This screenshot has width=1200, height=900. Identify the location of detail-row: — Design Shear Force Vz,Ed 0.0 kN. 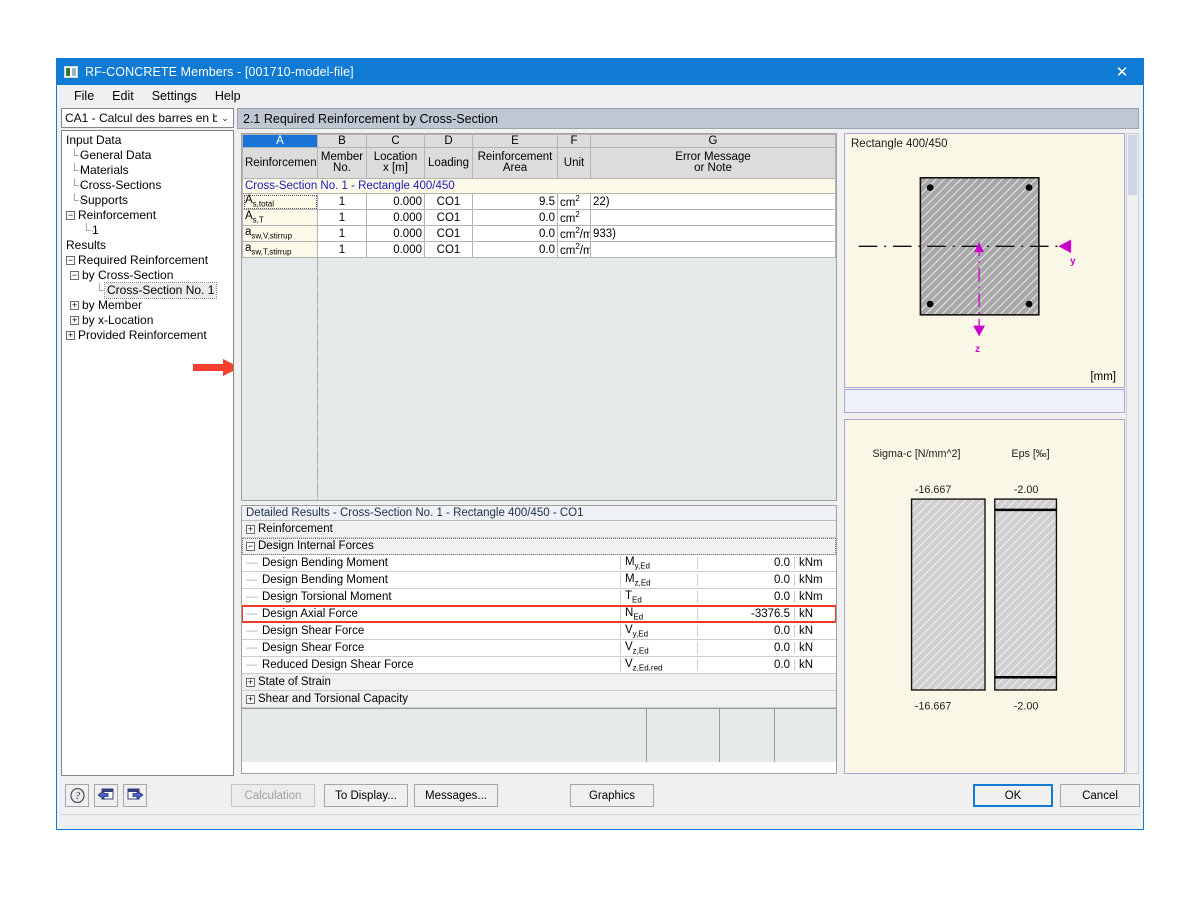
(539, 648).